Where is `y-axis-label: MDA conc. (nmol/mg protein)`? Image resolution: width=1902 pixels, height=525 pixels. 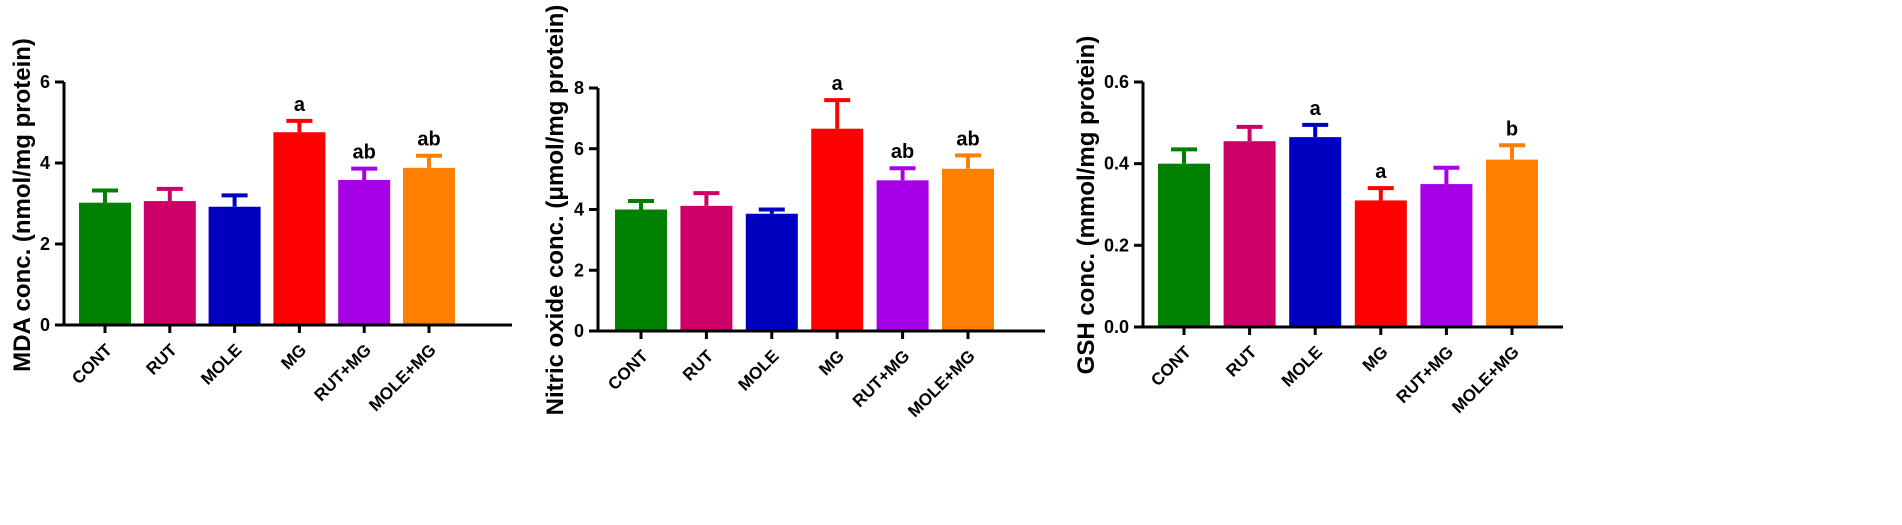
y-axis-label: MDA conc. (nmol/mg protein) is located at coordinates (22, 205).